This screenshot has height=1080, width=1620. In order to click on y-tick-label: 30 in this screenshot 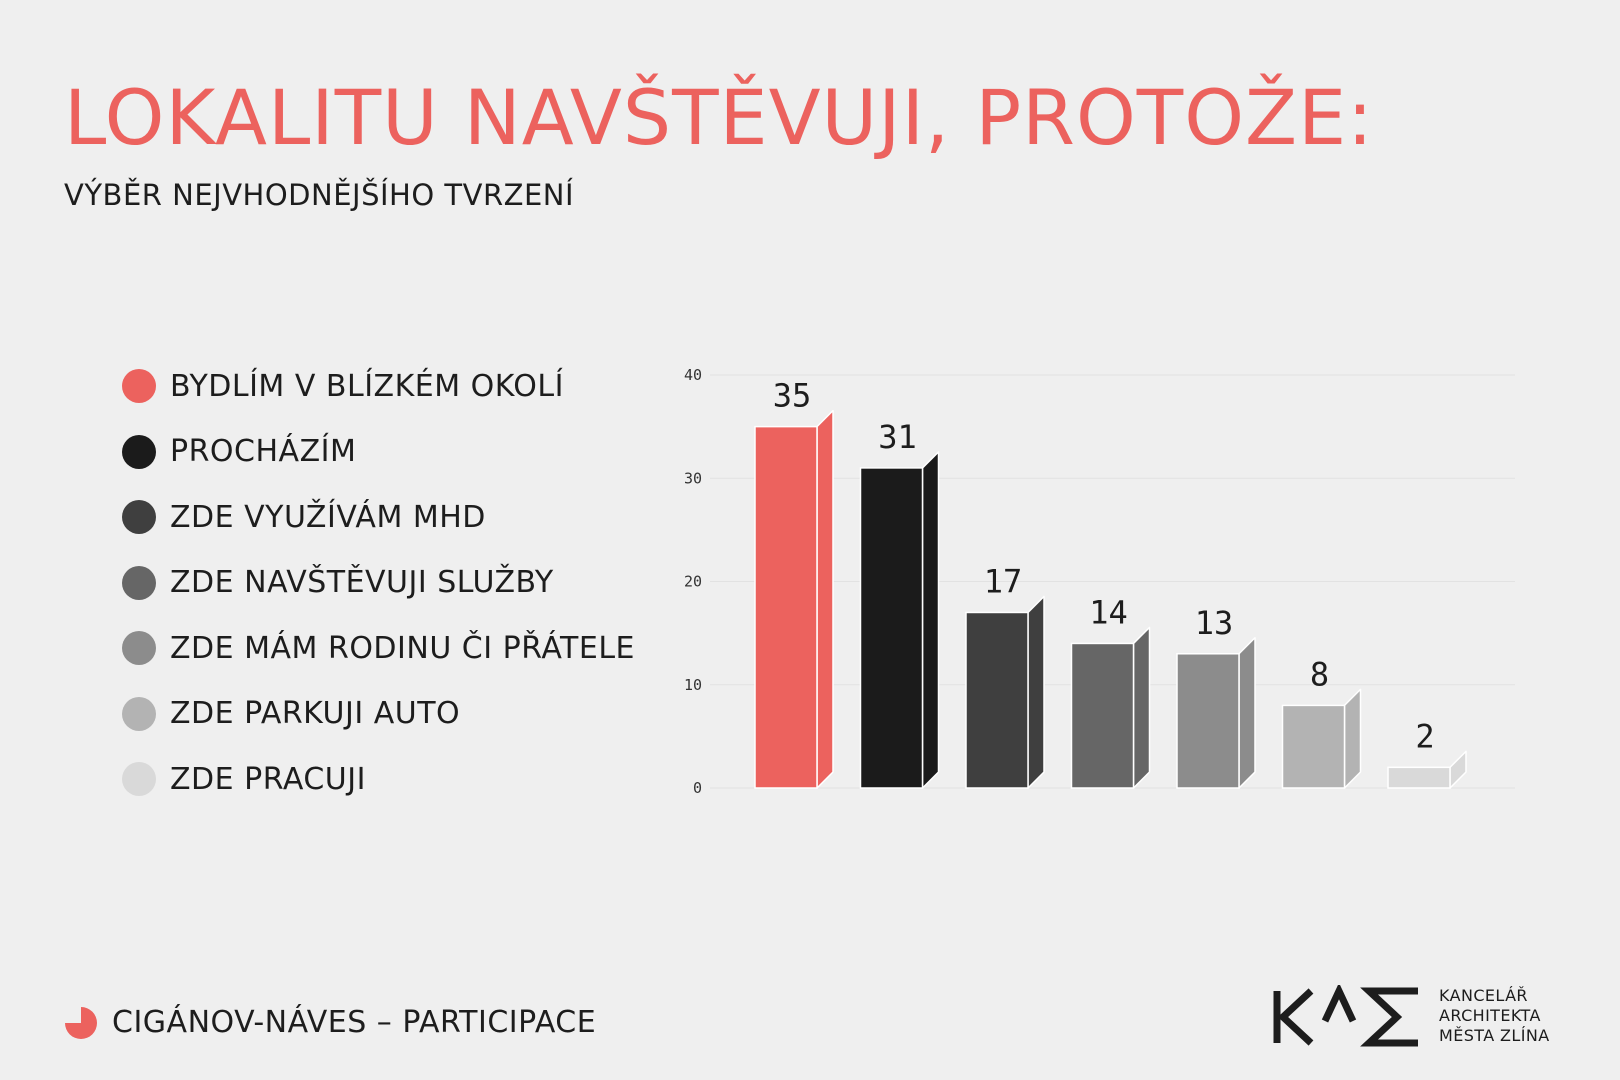, I will do `click(693, 478)`.